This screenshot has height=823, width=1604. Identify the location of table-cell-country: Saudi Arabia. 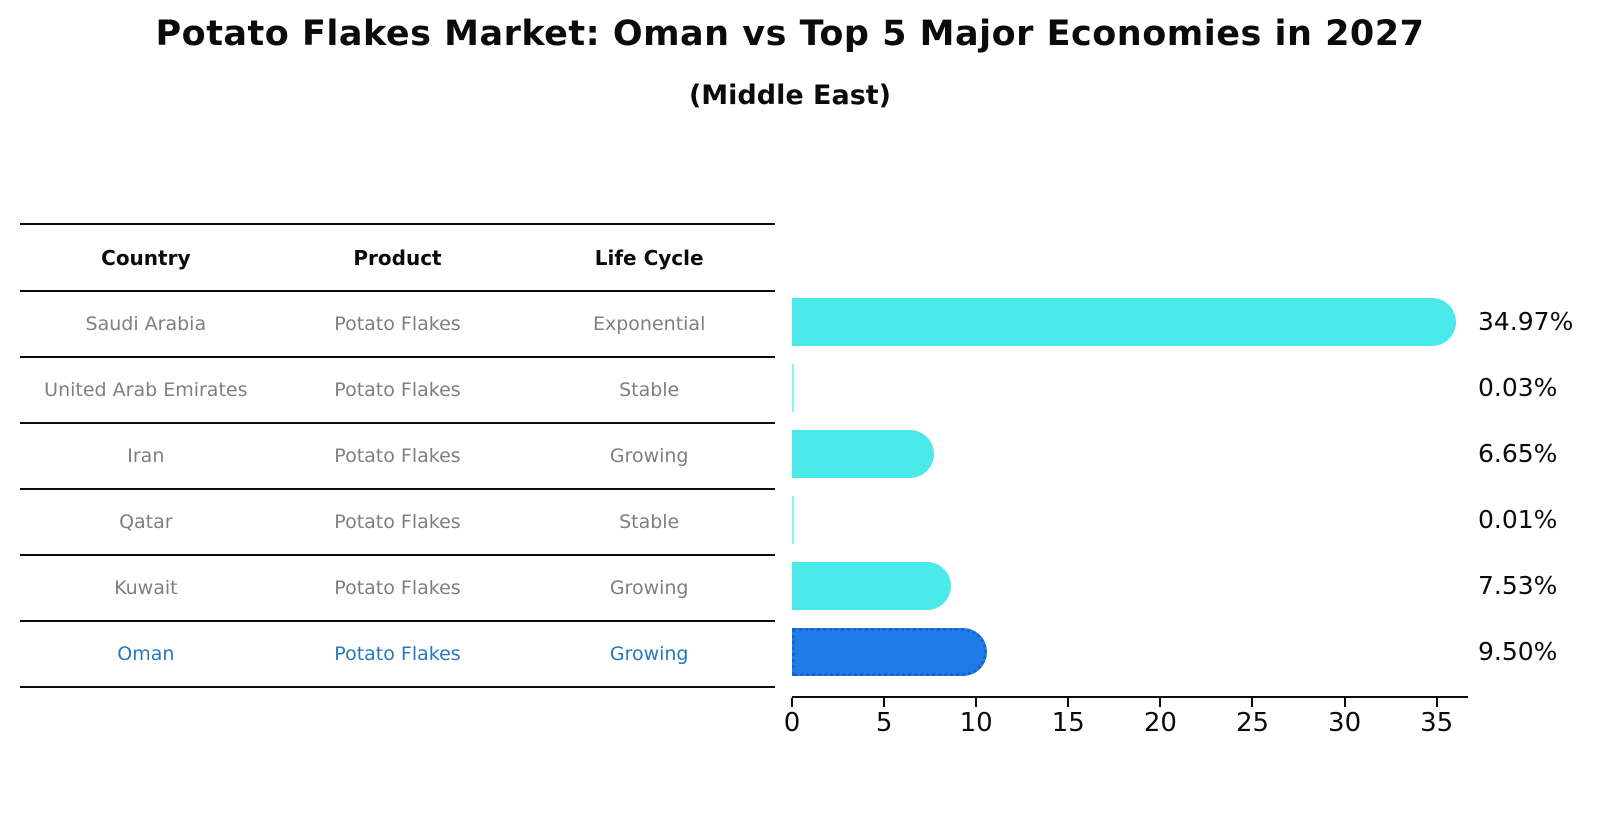
(146, 324).